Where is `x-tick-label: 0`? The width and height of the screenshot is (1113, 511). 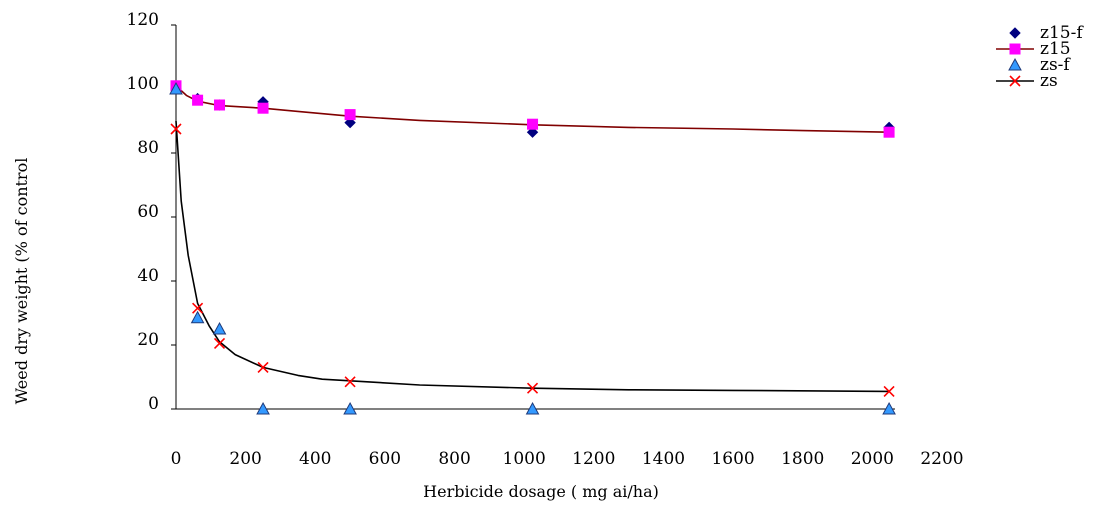
x-tick-label: 0 is located at coordinates (176, 459).